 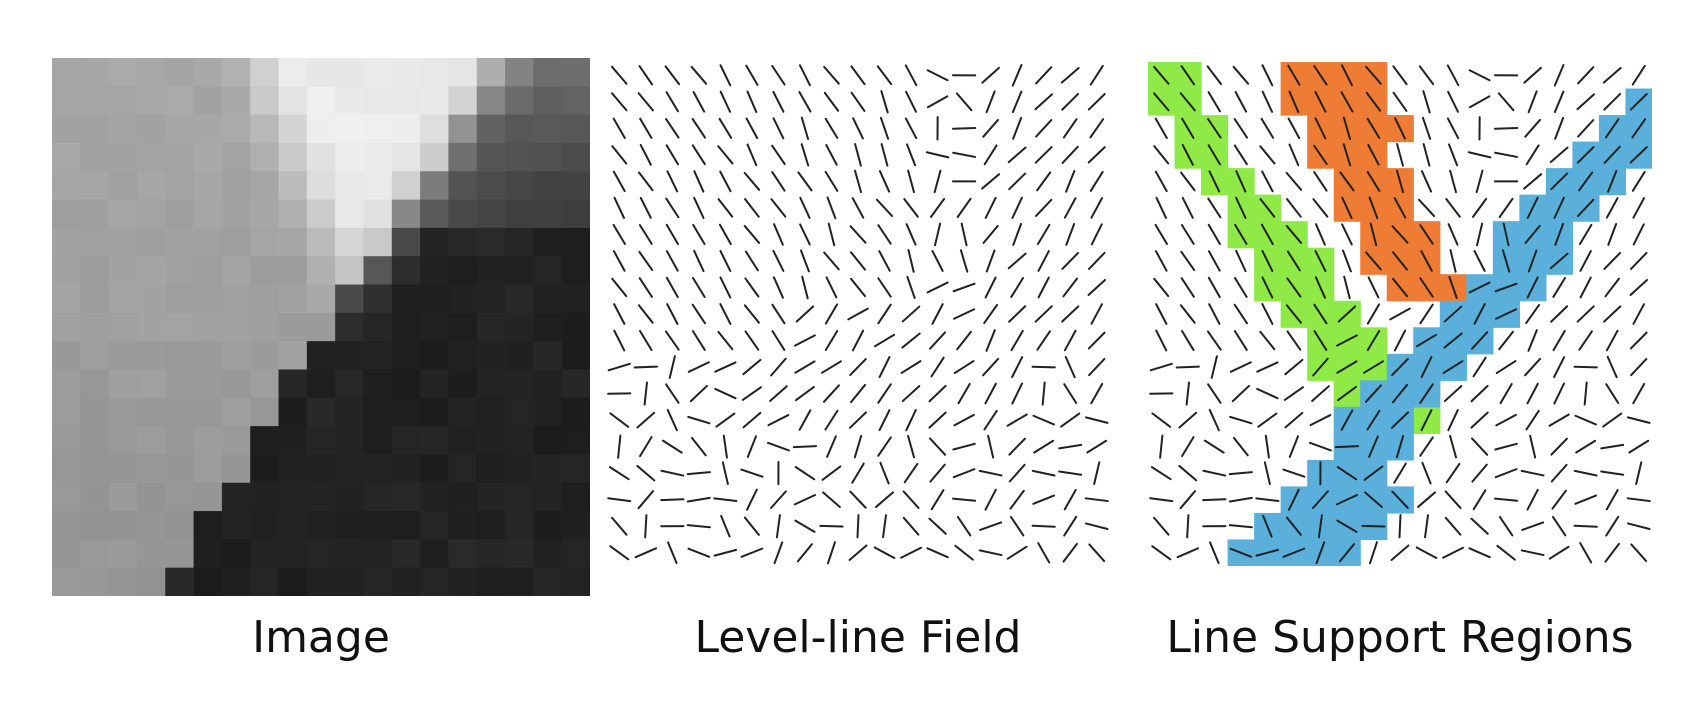 I want to click on level-line-field-caption: Level-line Field, so click(x=858, y=637).